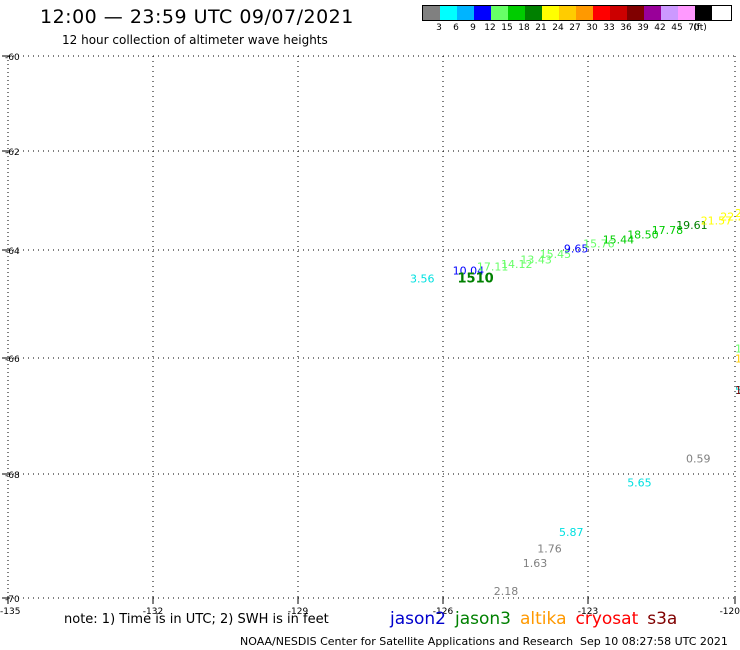 The image size is (740, 650). Describe the element at coordinates (619, 240) in the screenshot. I see `wave-height-label: 15.44` at that location.